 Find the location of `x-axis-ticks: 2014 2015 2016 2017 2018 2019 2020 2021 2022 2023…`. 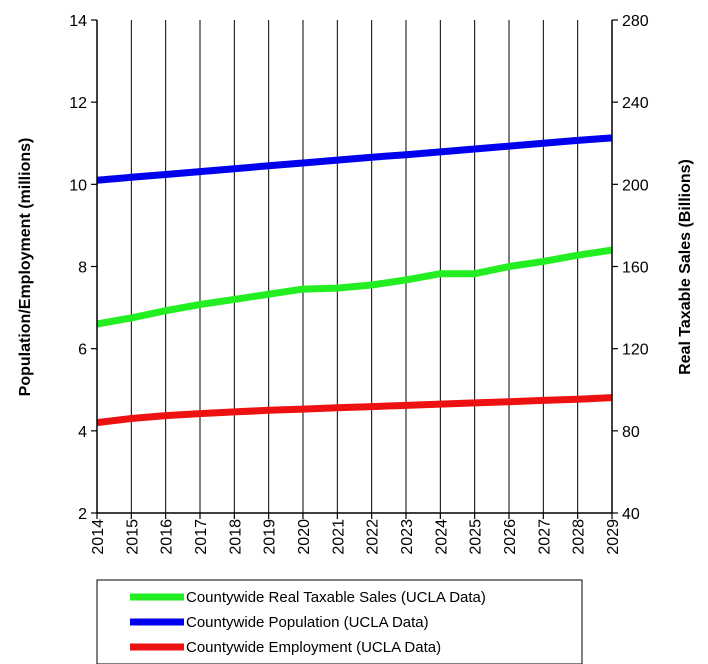

x-axis-ticks: 2014 2015 2016 2017 2018 2019 2020 2021 2022 2023… is located at coordinates (356, 534).